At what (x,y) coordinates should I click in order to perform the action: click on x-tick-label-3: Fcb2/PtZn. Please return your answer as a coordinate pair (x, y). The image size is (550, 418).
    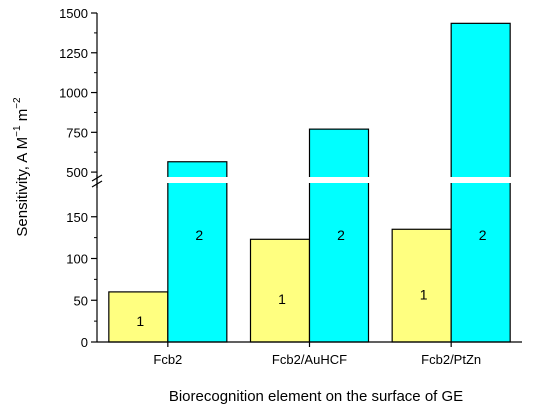
    Looking at the image, I should click on (451, 359).